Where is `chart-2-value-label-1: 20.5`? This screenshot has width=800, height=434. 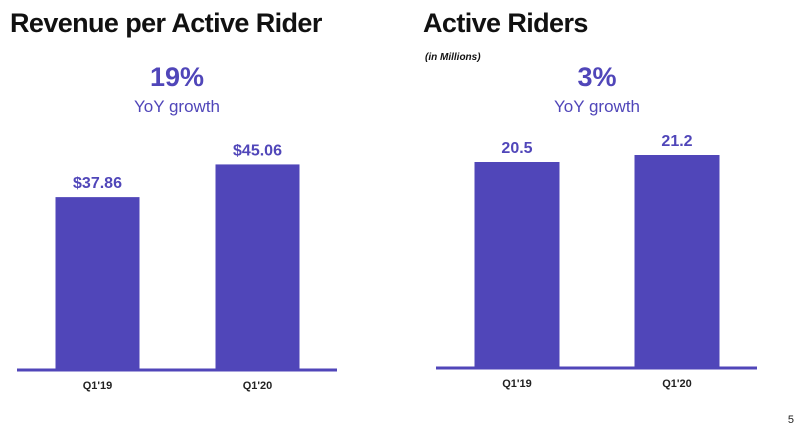 chart-2-value-label-1: 20.5 is located at coordinates (516, 148).